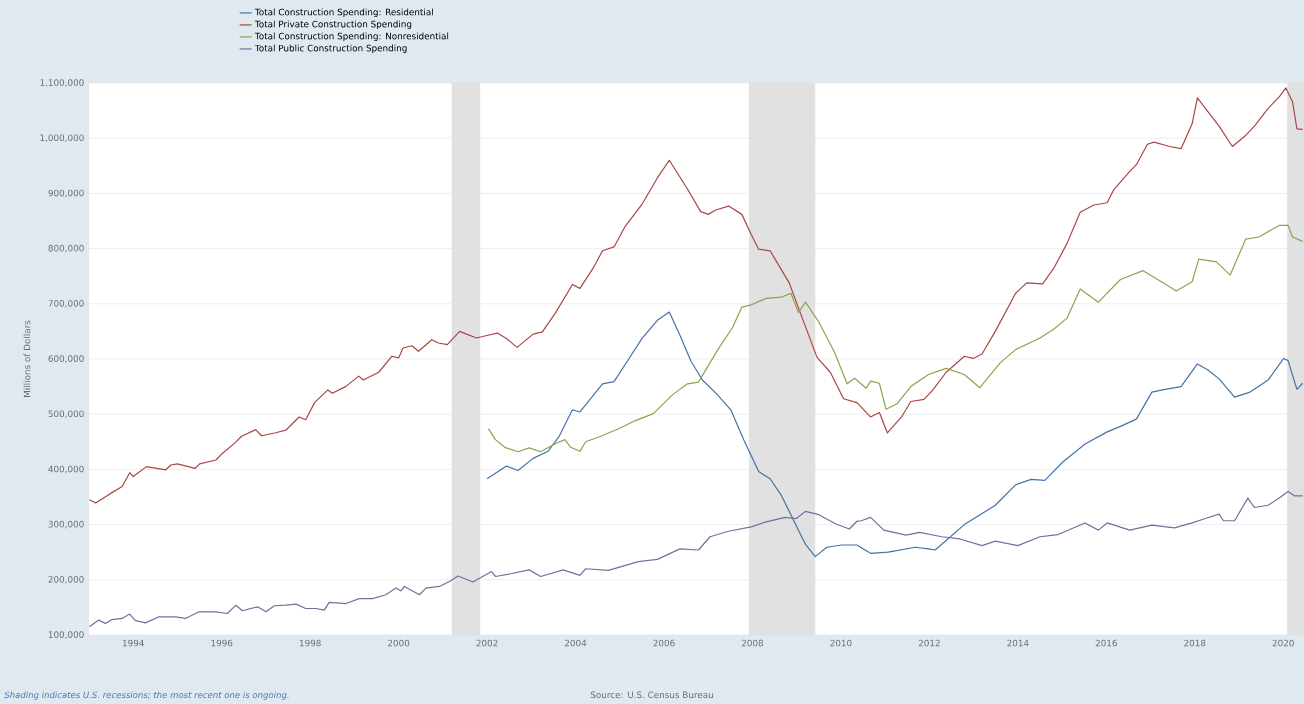  I want to click on y-axis-title: Millions of Dollars, so click(27, 358).